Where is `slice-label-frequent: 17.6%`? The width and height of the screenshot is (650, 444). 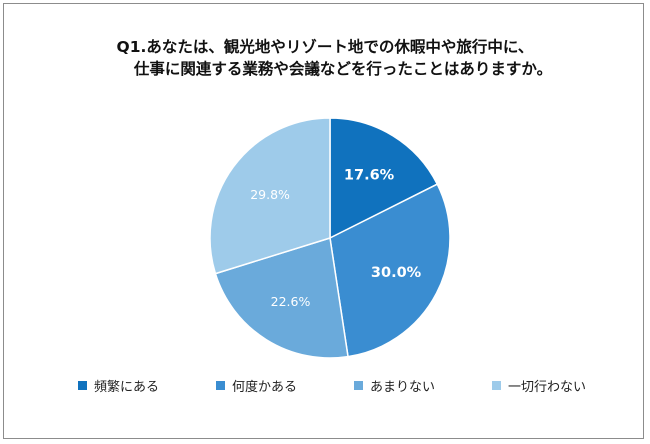
slice-label-frequent: 17.6% is located at coordinates (369, 176).